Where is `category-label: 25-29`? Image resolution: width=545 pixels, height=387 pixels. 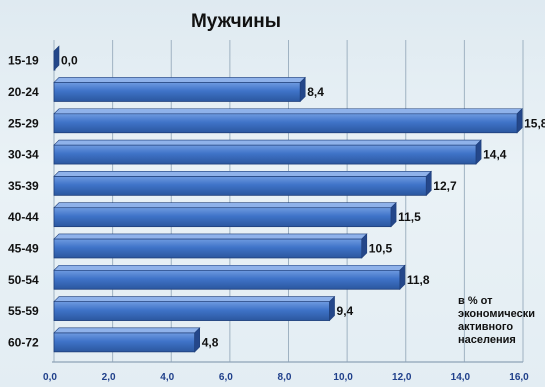
category-label: 25-29 is located at coordinates (23, 123).